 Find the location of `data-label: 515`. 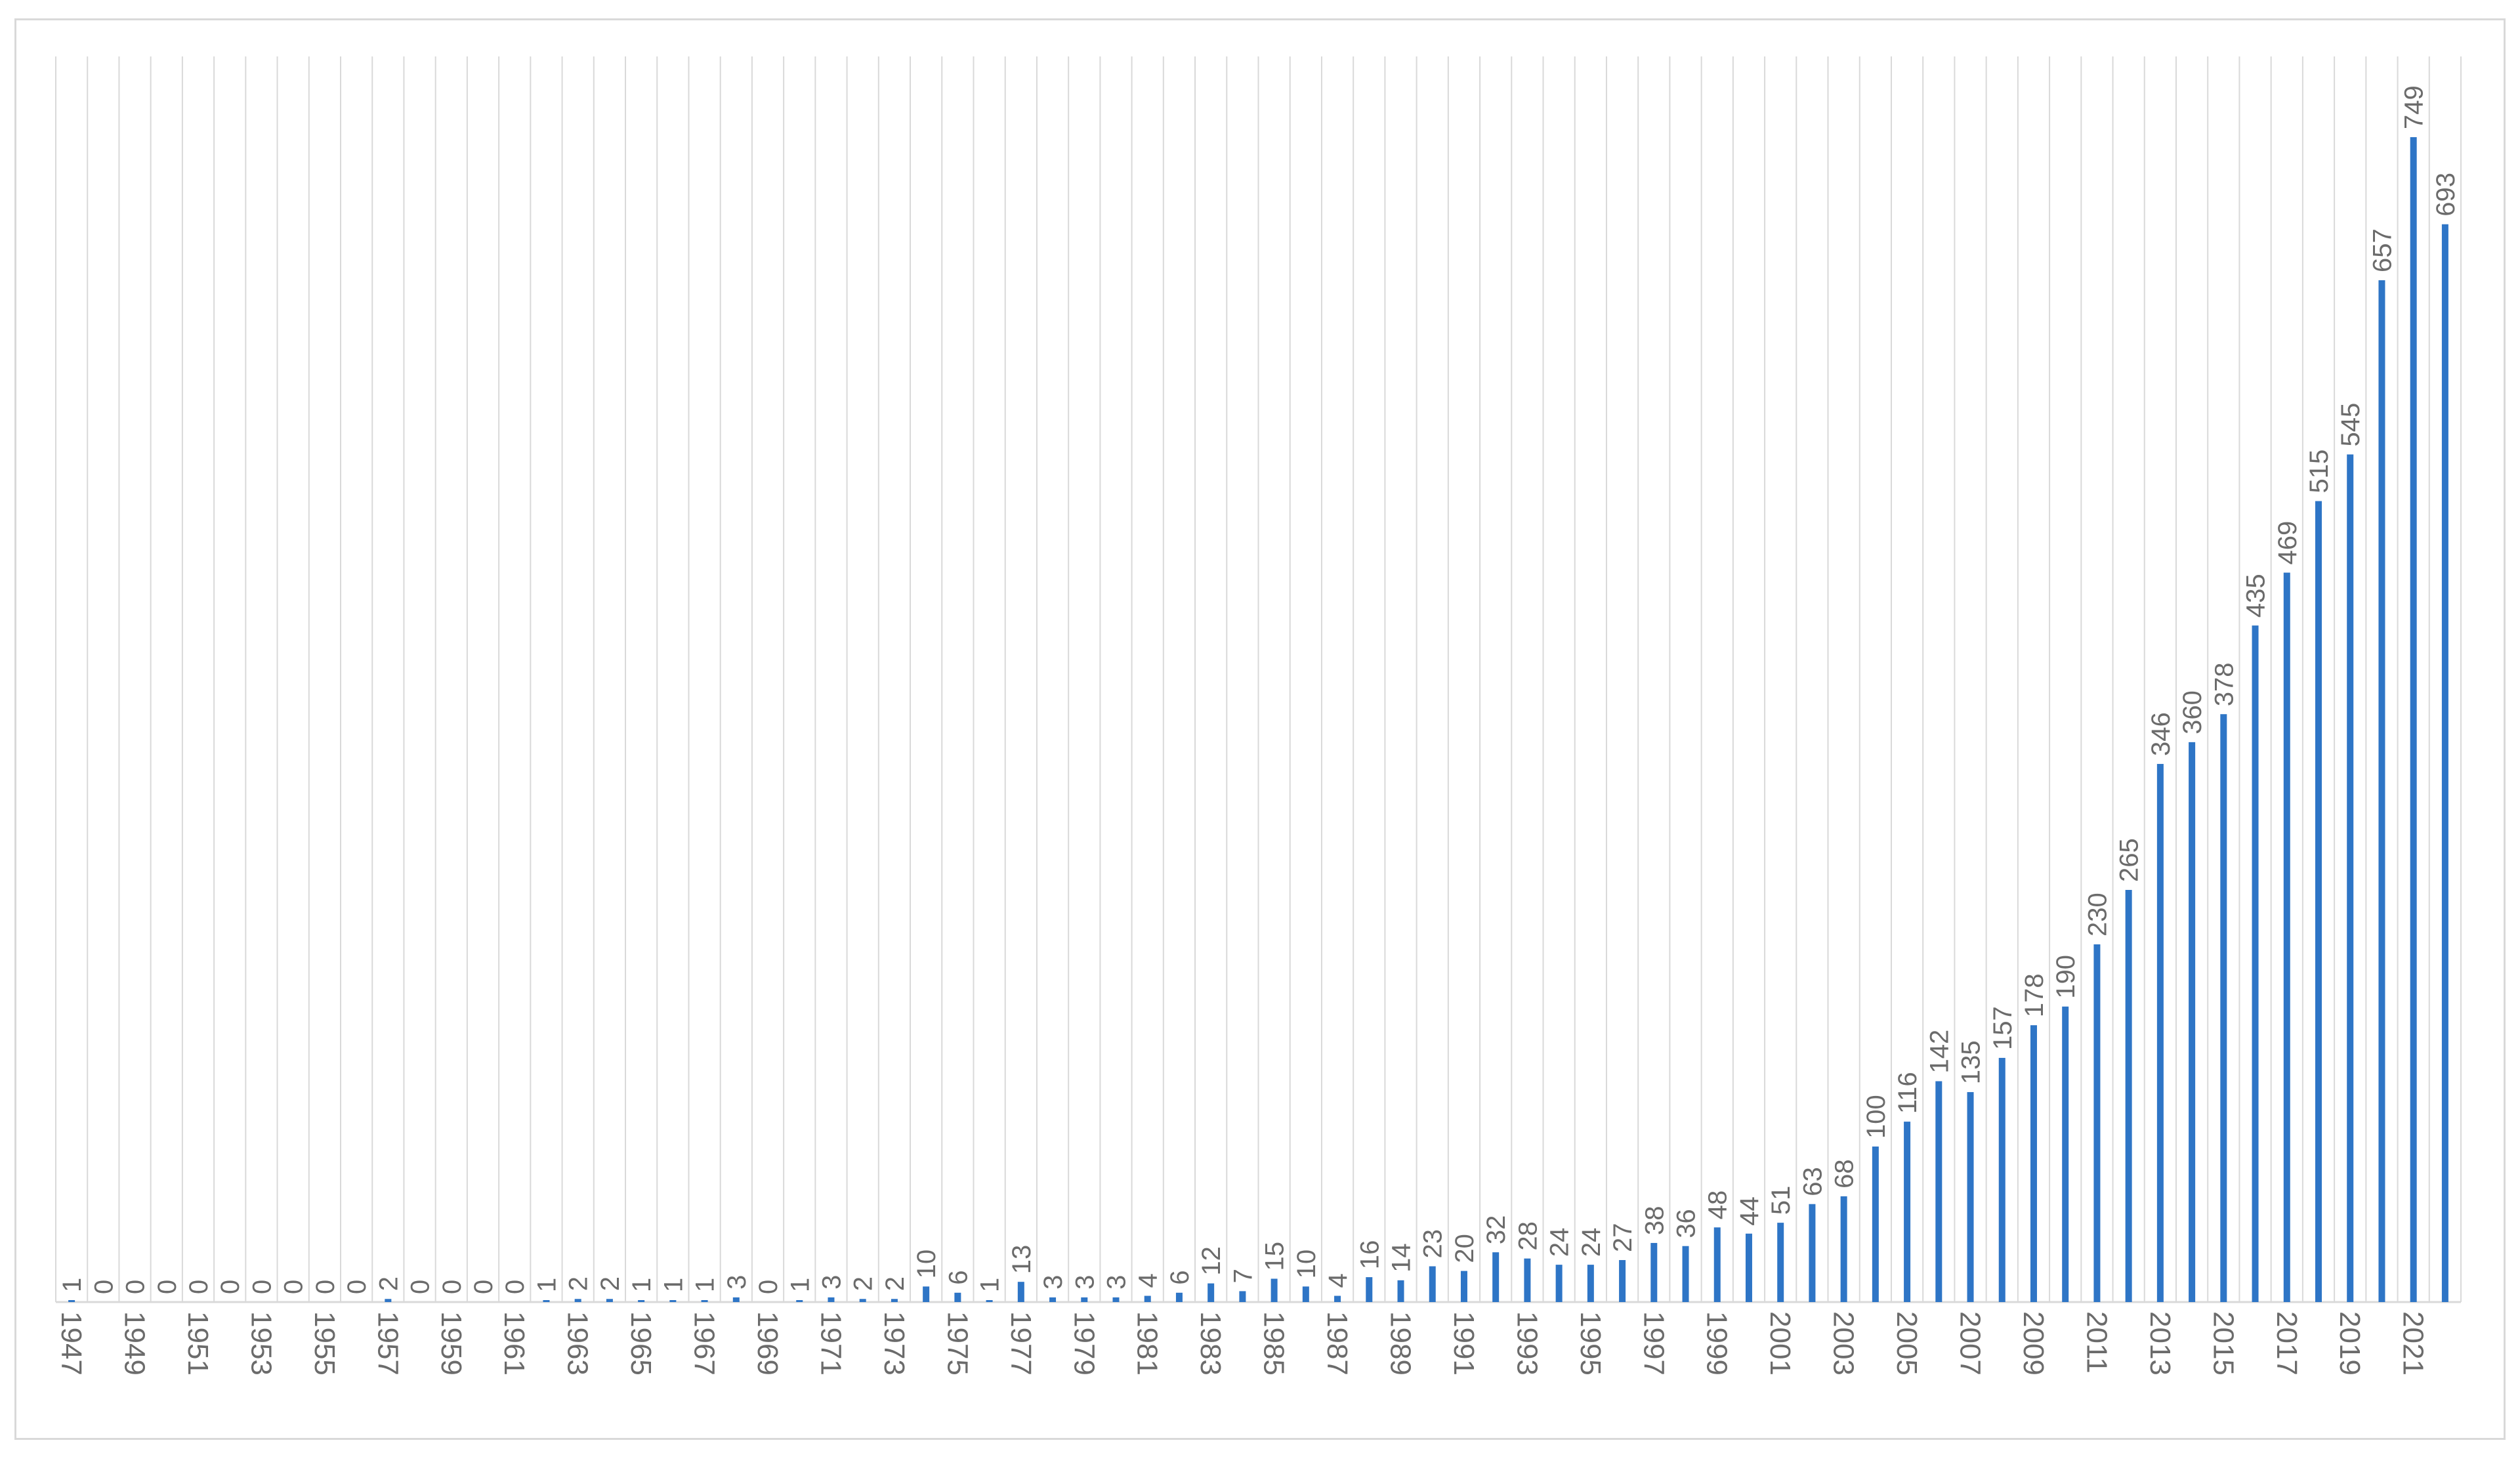

data-label: 515 is located at coordinates (2319, 472).